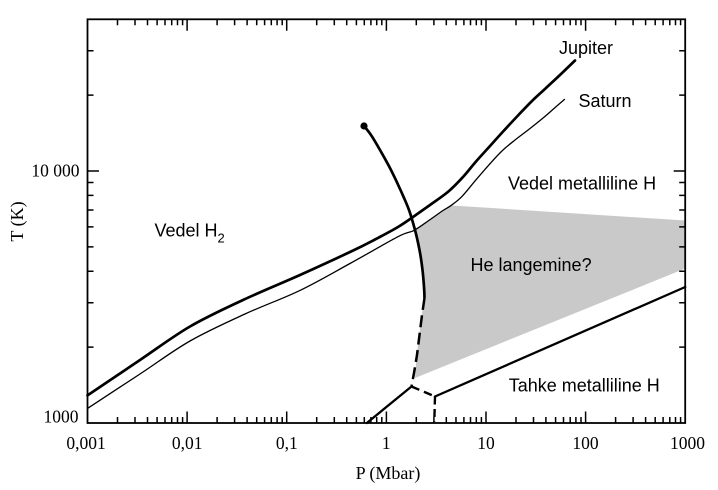 The height and width of the screenshot is (490, 718). Describe the element at coordinates (386, 443) in the screenshot. I see `svg-text: 1` at that location.